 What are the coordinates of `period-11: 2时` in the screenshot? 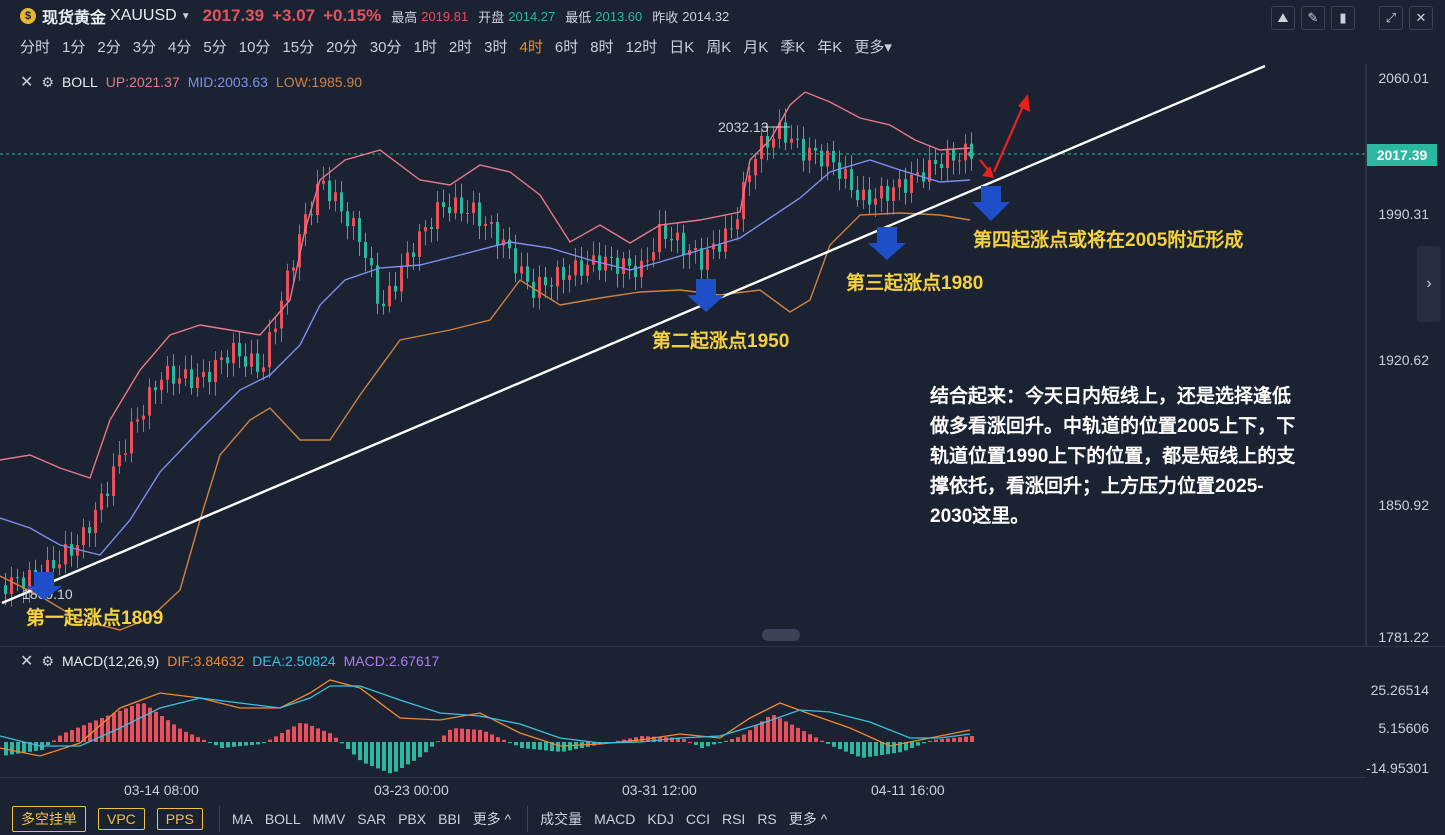 It's located at (460, 47).